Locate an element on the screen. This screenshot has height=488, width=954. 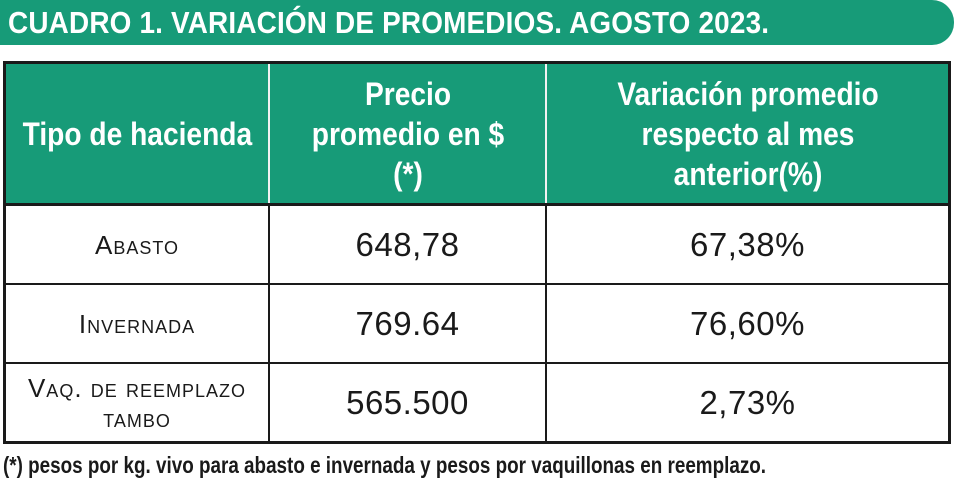
variacion-value: 67,38% is located at coordinates (747, 244).